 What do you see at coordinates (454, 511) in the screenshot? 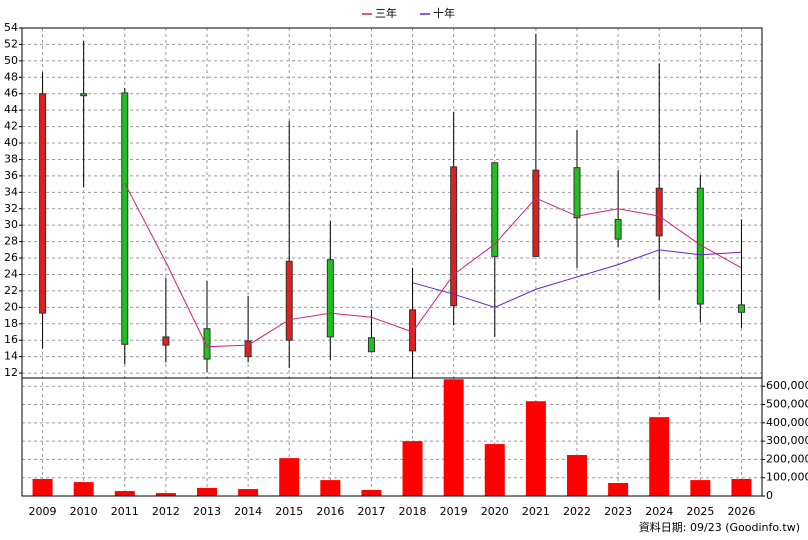
I see `x-tick-label: 2019` at bounding box center [454, 511].